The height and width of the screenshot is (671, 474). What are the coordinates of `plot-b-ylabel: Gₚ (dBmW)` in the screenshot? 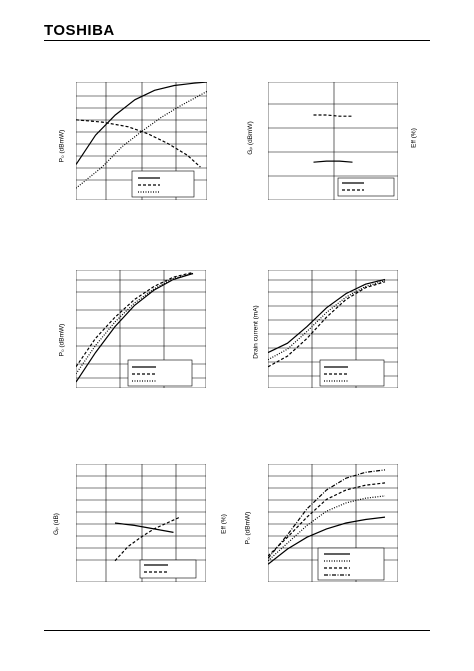 It's located at (250, 138).